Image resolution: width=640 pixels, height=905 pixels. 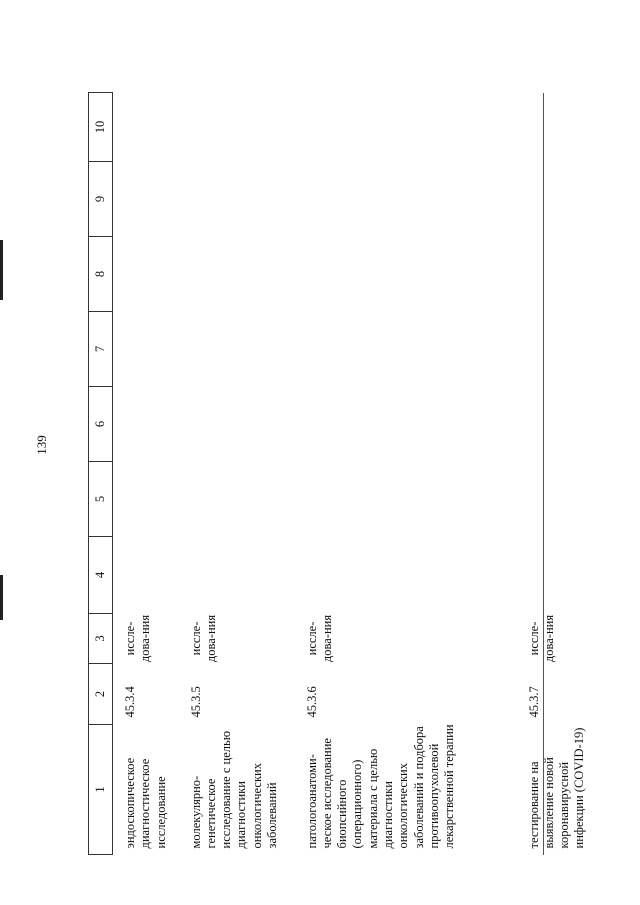 I want to click on col-header-9: 9, so click(x=100, y=199).